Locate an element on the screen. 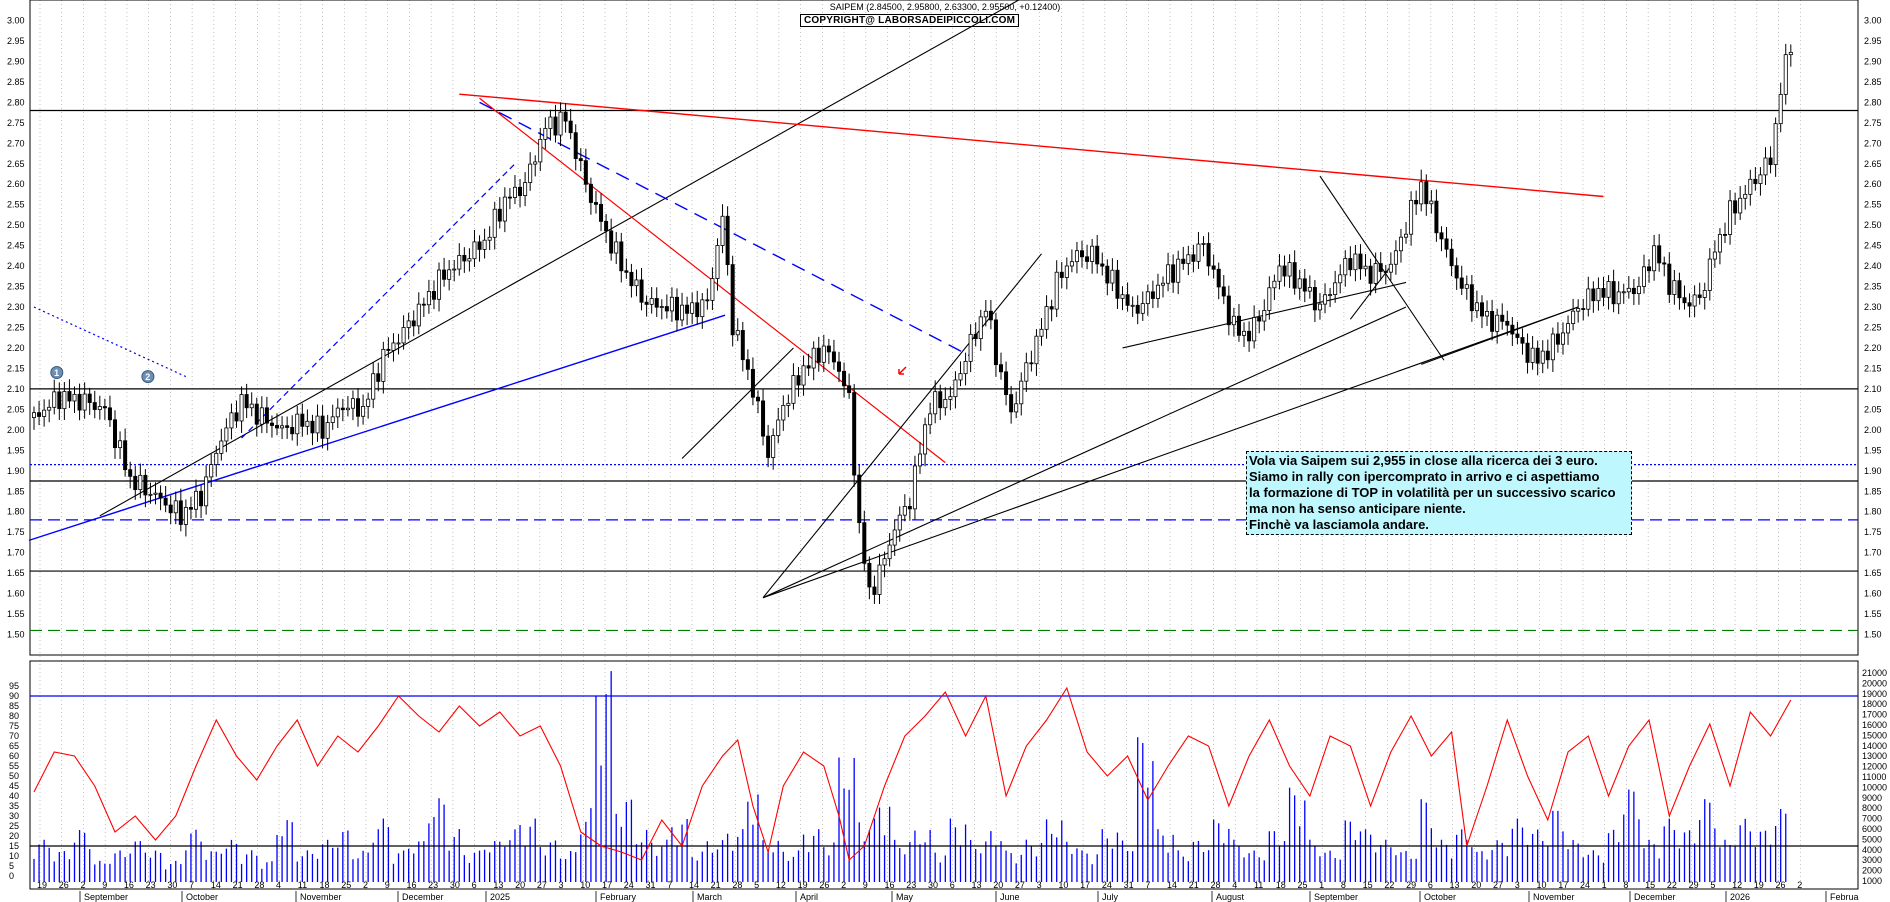 The width and height of the screenshot is (1890, 902). rsi-tick-label: 70 is located at coordinates (14, 736).